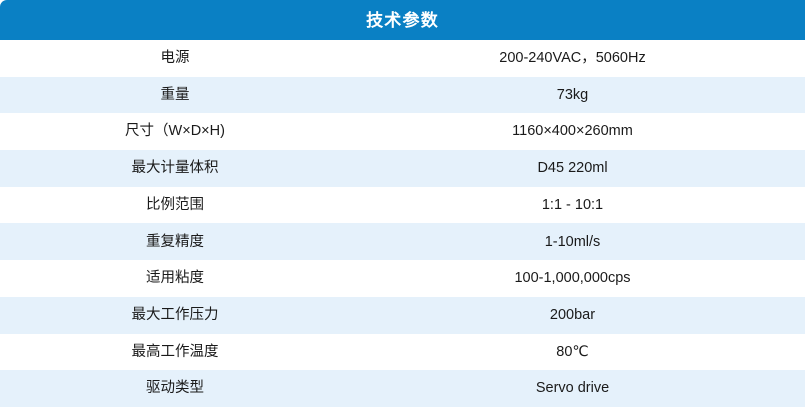  I want to click on spec-label: 驱动类型, so click(175, 388).